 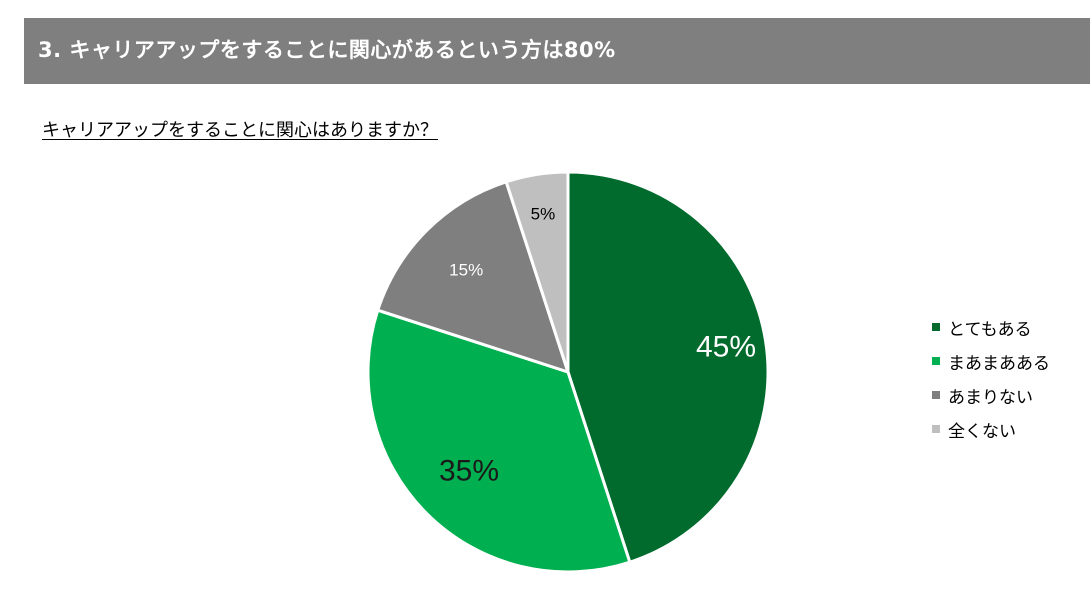 I want to click on legend-label: 全くない, so click(x=982, y=431).